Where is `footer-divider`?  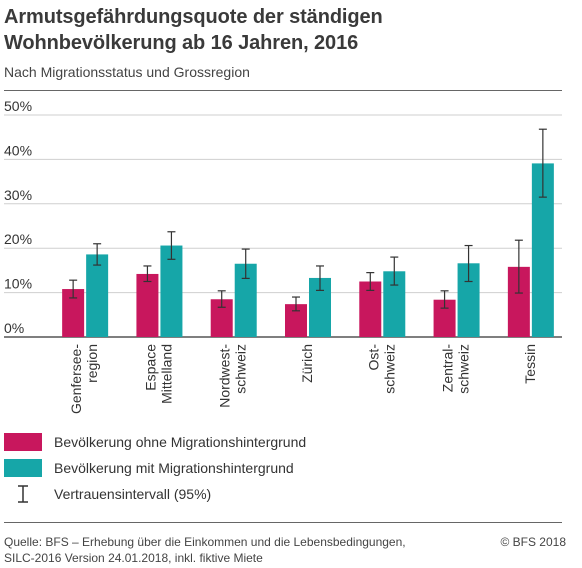
footer-divider is located at coordinates (283, 522).